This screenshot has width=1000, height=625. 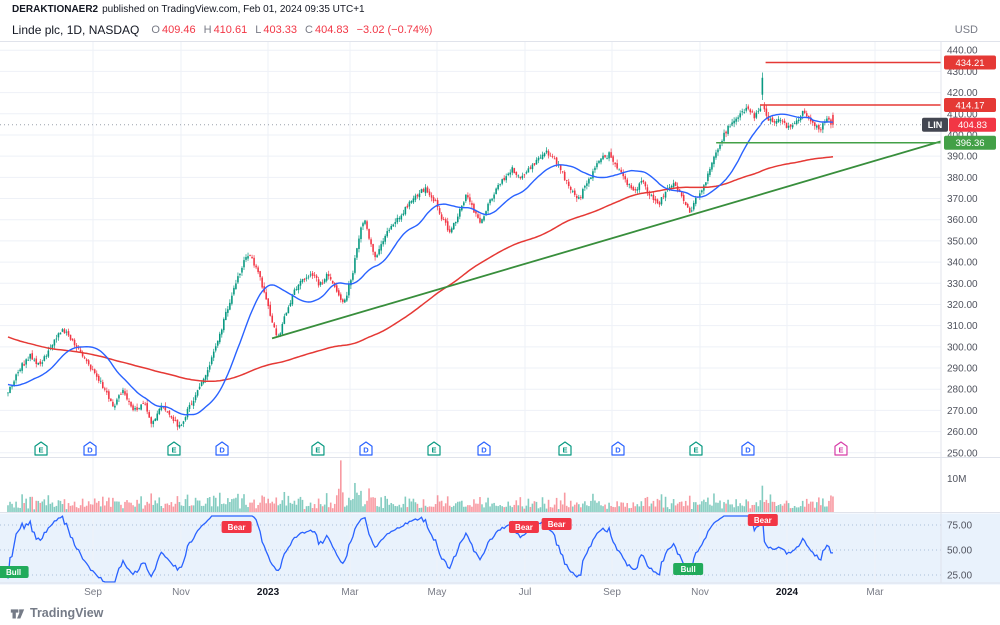 I want to click on svg-text: 380.00, so click(x=962, y=178).